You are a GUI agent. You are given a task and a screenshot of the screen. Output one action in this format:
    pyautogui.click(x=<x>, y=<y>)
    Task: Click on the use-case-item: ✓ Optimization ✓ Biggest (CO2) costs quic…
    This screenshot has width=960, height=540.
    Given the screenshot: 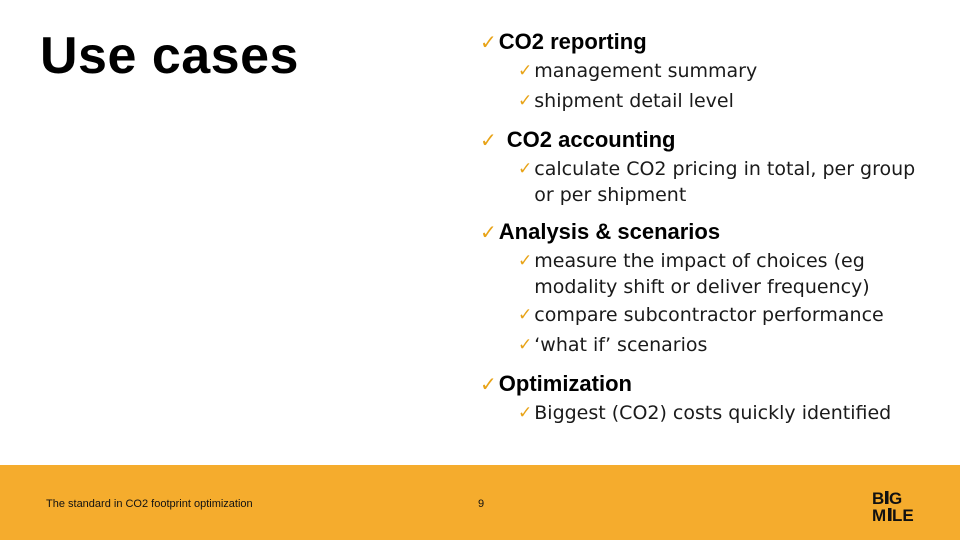 What is the action you would take?
    pyautogui.click(x=710, y=399)
    